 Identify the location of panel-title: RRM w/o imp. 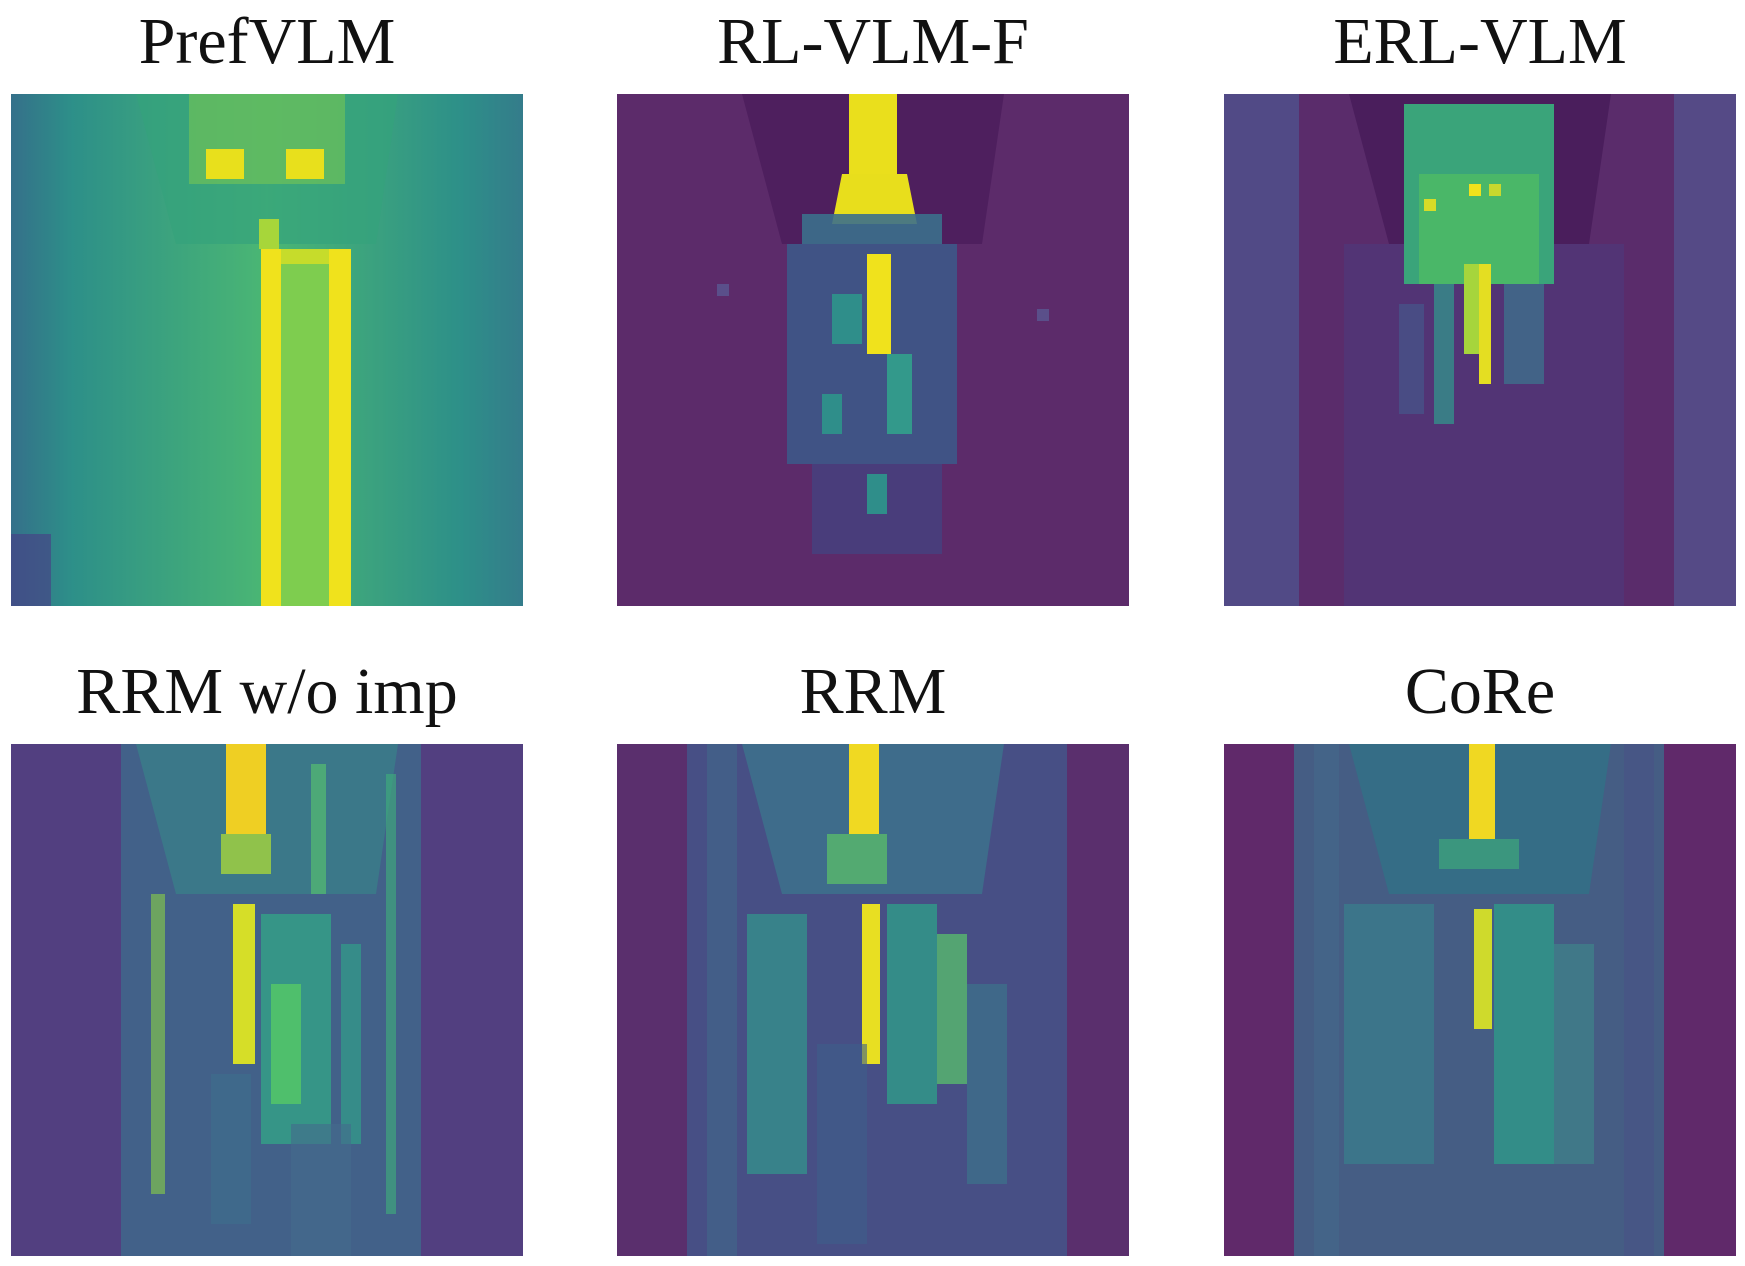
(267, 691).